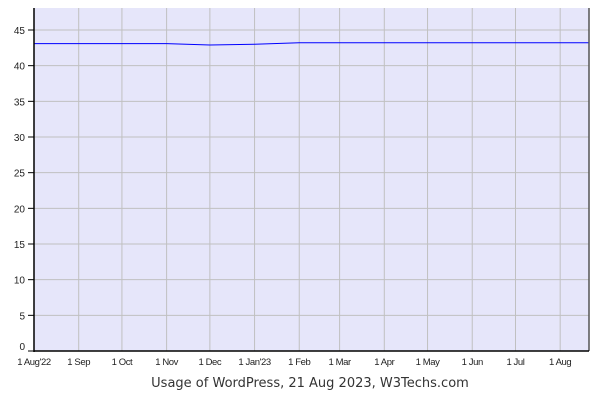 The width and height of the screenshot is (600, 401). Describe the element at coordinates (20, 281) in the screenshot. I see `y-tick-label: 10` at that location.